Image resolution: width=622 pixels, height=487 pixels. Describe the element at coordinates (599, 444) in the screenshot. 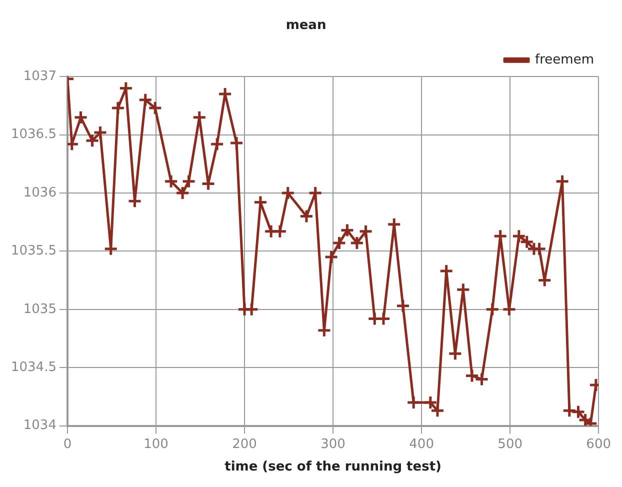

I see `x-tick-label: 600` at that location.